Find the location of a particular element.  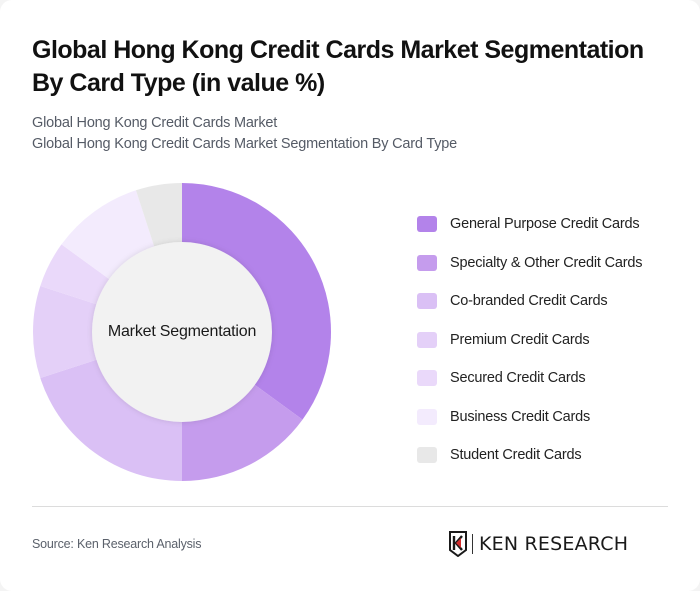

ken-research-shield-k-icon is located at coordinates (458, 544).